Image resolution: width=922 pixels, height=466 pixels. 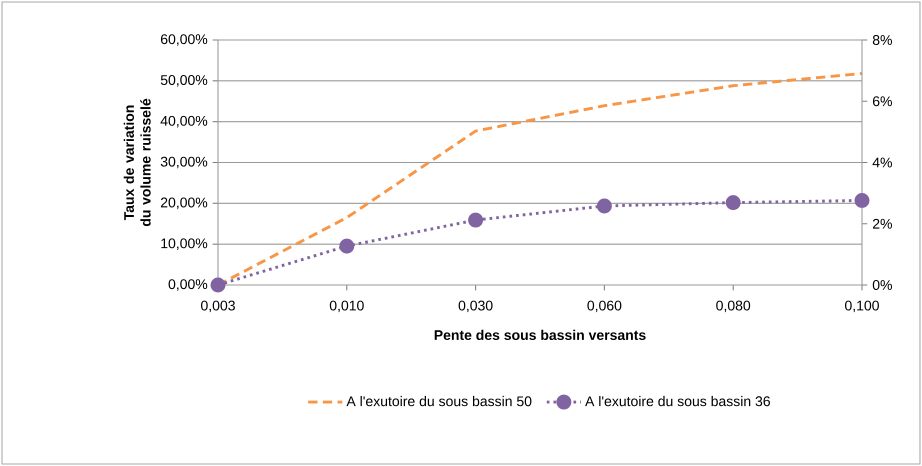 What do you see at coordinates (137, 162) in the screenshot?
I see `y-axis-title: Taux de variation du volume ruisselé` at bounding box center [137, 162].